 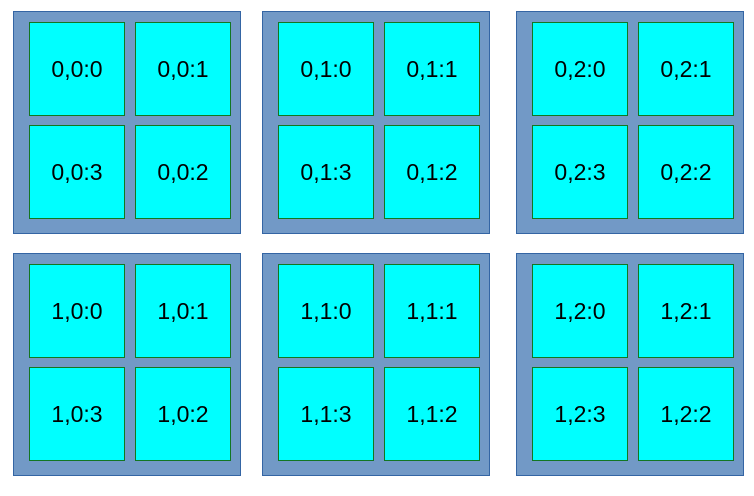 What do you see at coordinates (432, 414) in the screenshot?
I see `cell: 1,1:2` at bounding box center [432, 414].